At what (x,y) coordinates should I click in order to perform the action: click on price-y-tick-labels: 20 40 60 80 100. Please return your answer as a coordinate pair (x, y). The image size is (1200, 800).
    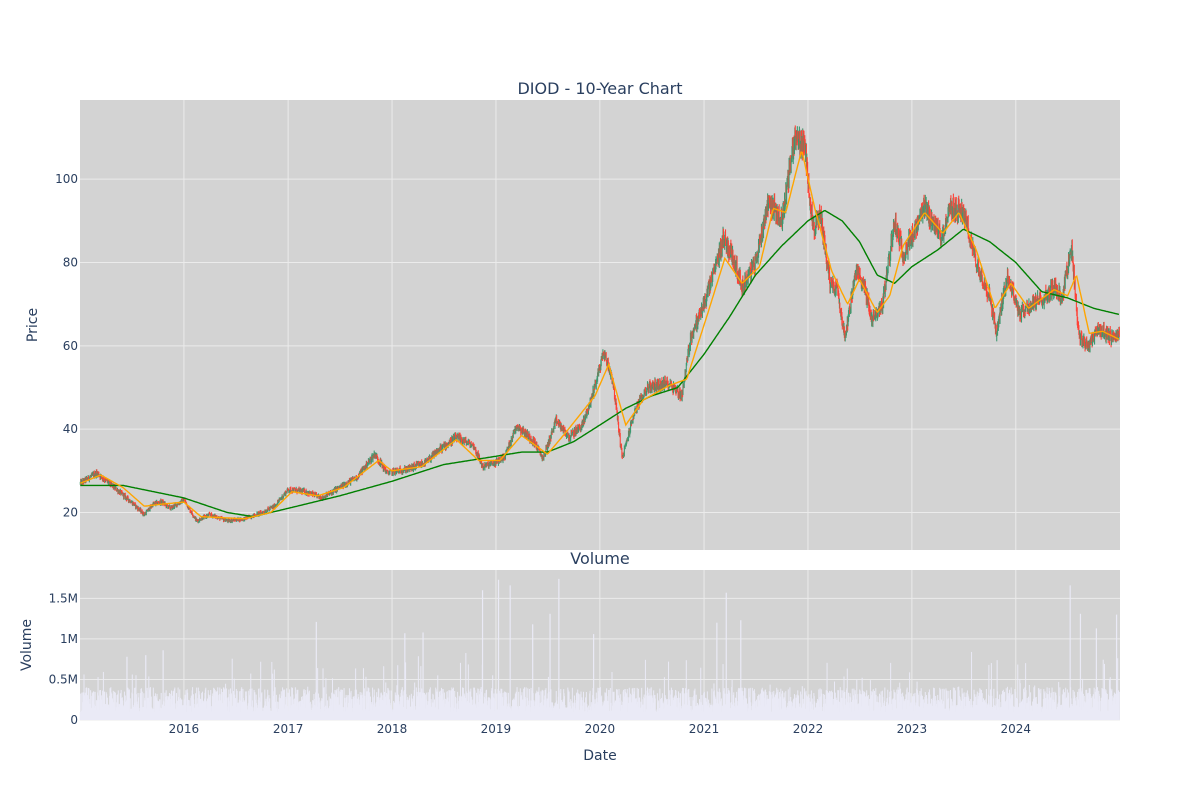
    Looking at the image, I should click on (66, 345).